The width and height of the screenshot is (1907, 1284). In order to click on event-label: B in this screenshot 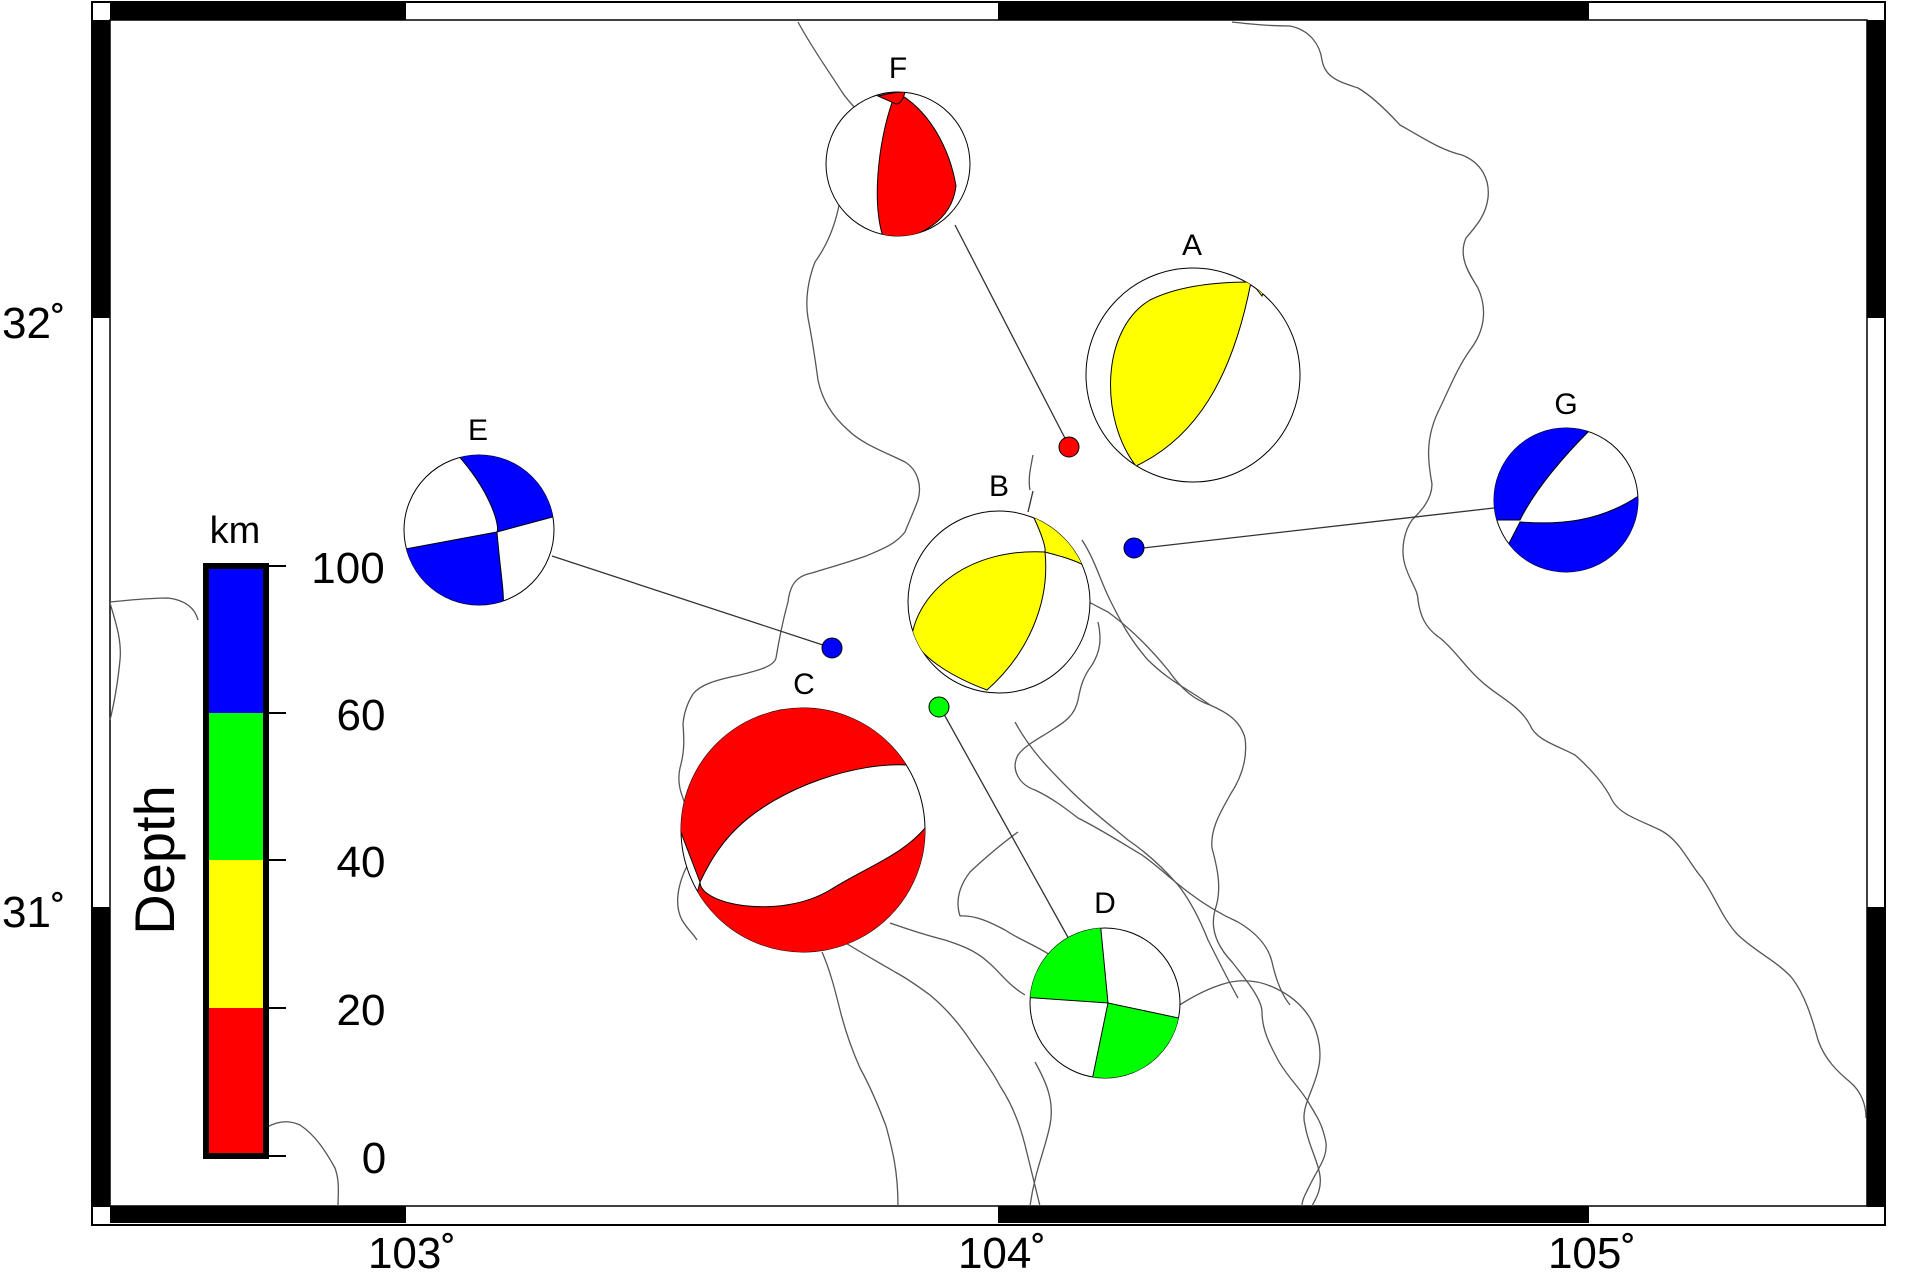, I will do `click(999, 486)`.